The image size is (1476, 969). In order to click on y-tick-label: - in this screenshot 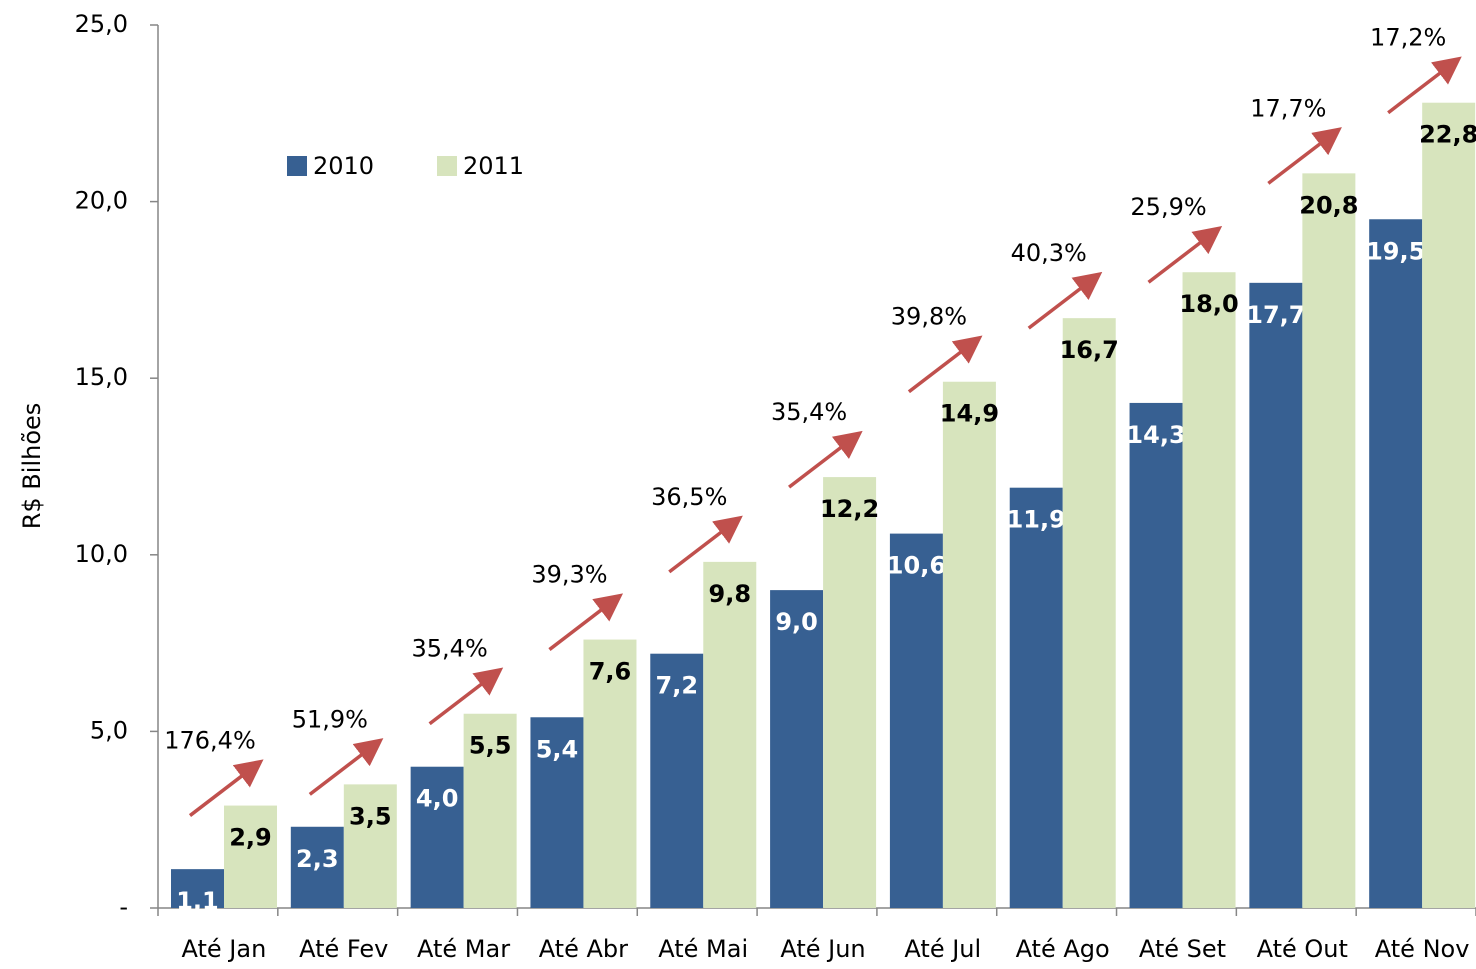, I will do `click(123, 907)`.